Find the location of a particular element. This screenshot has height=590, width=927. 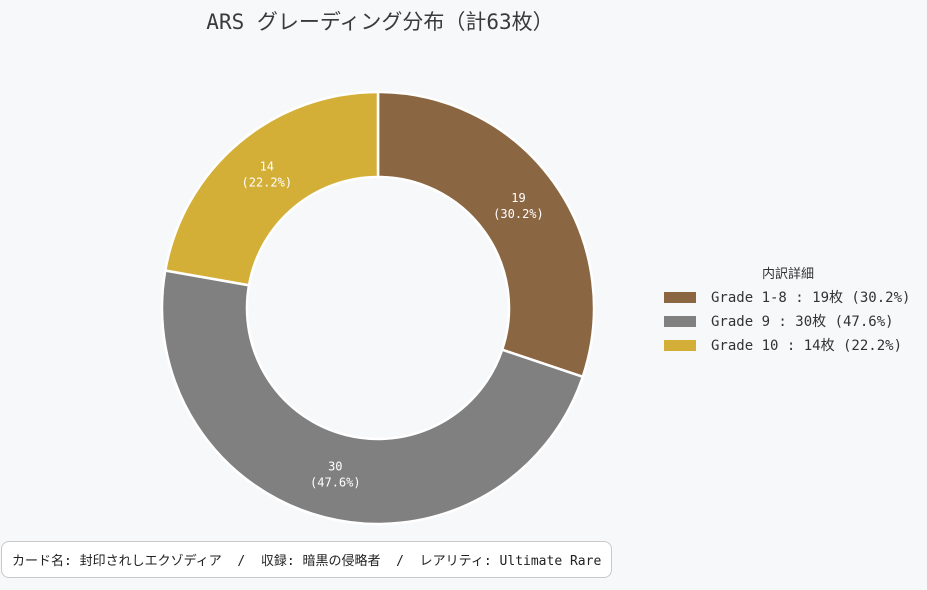

legend-entry-grade-9: Grade 9 : 30枚 (47.6%) is located at coordinates (794, 321).